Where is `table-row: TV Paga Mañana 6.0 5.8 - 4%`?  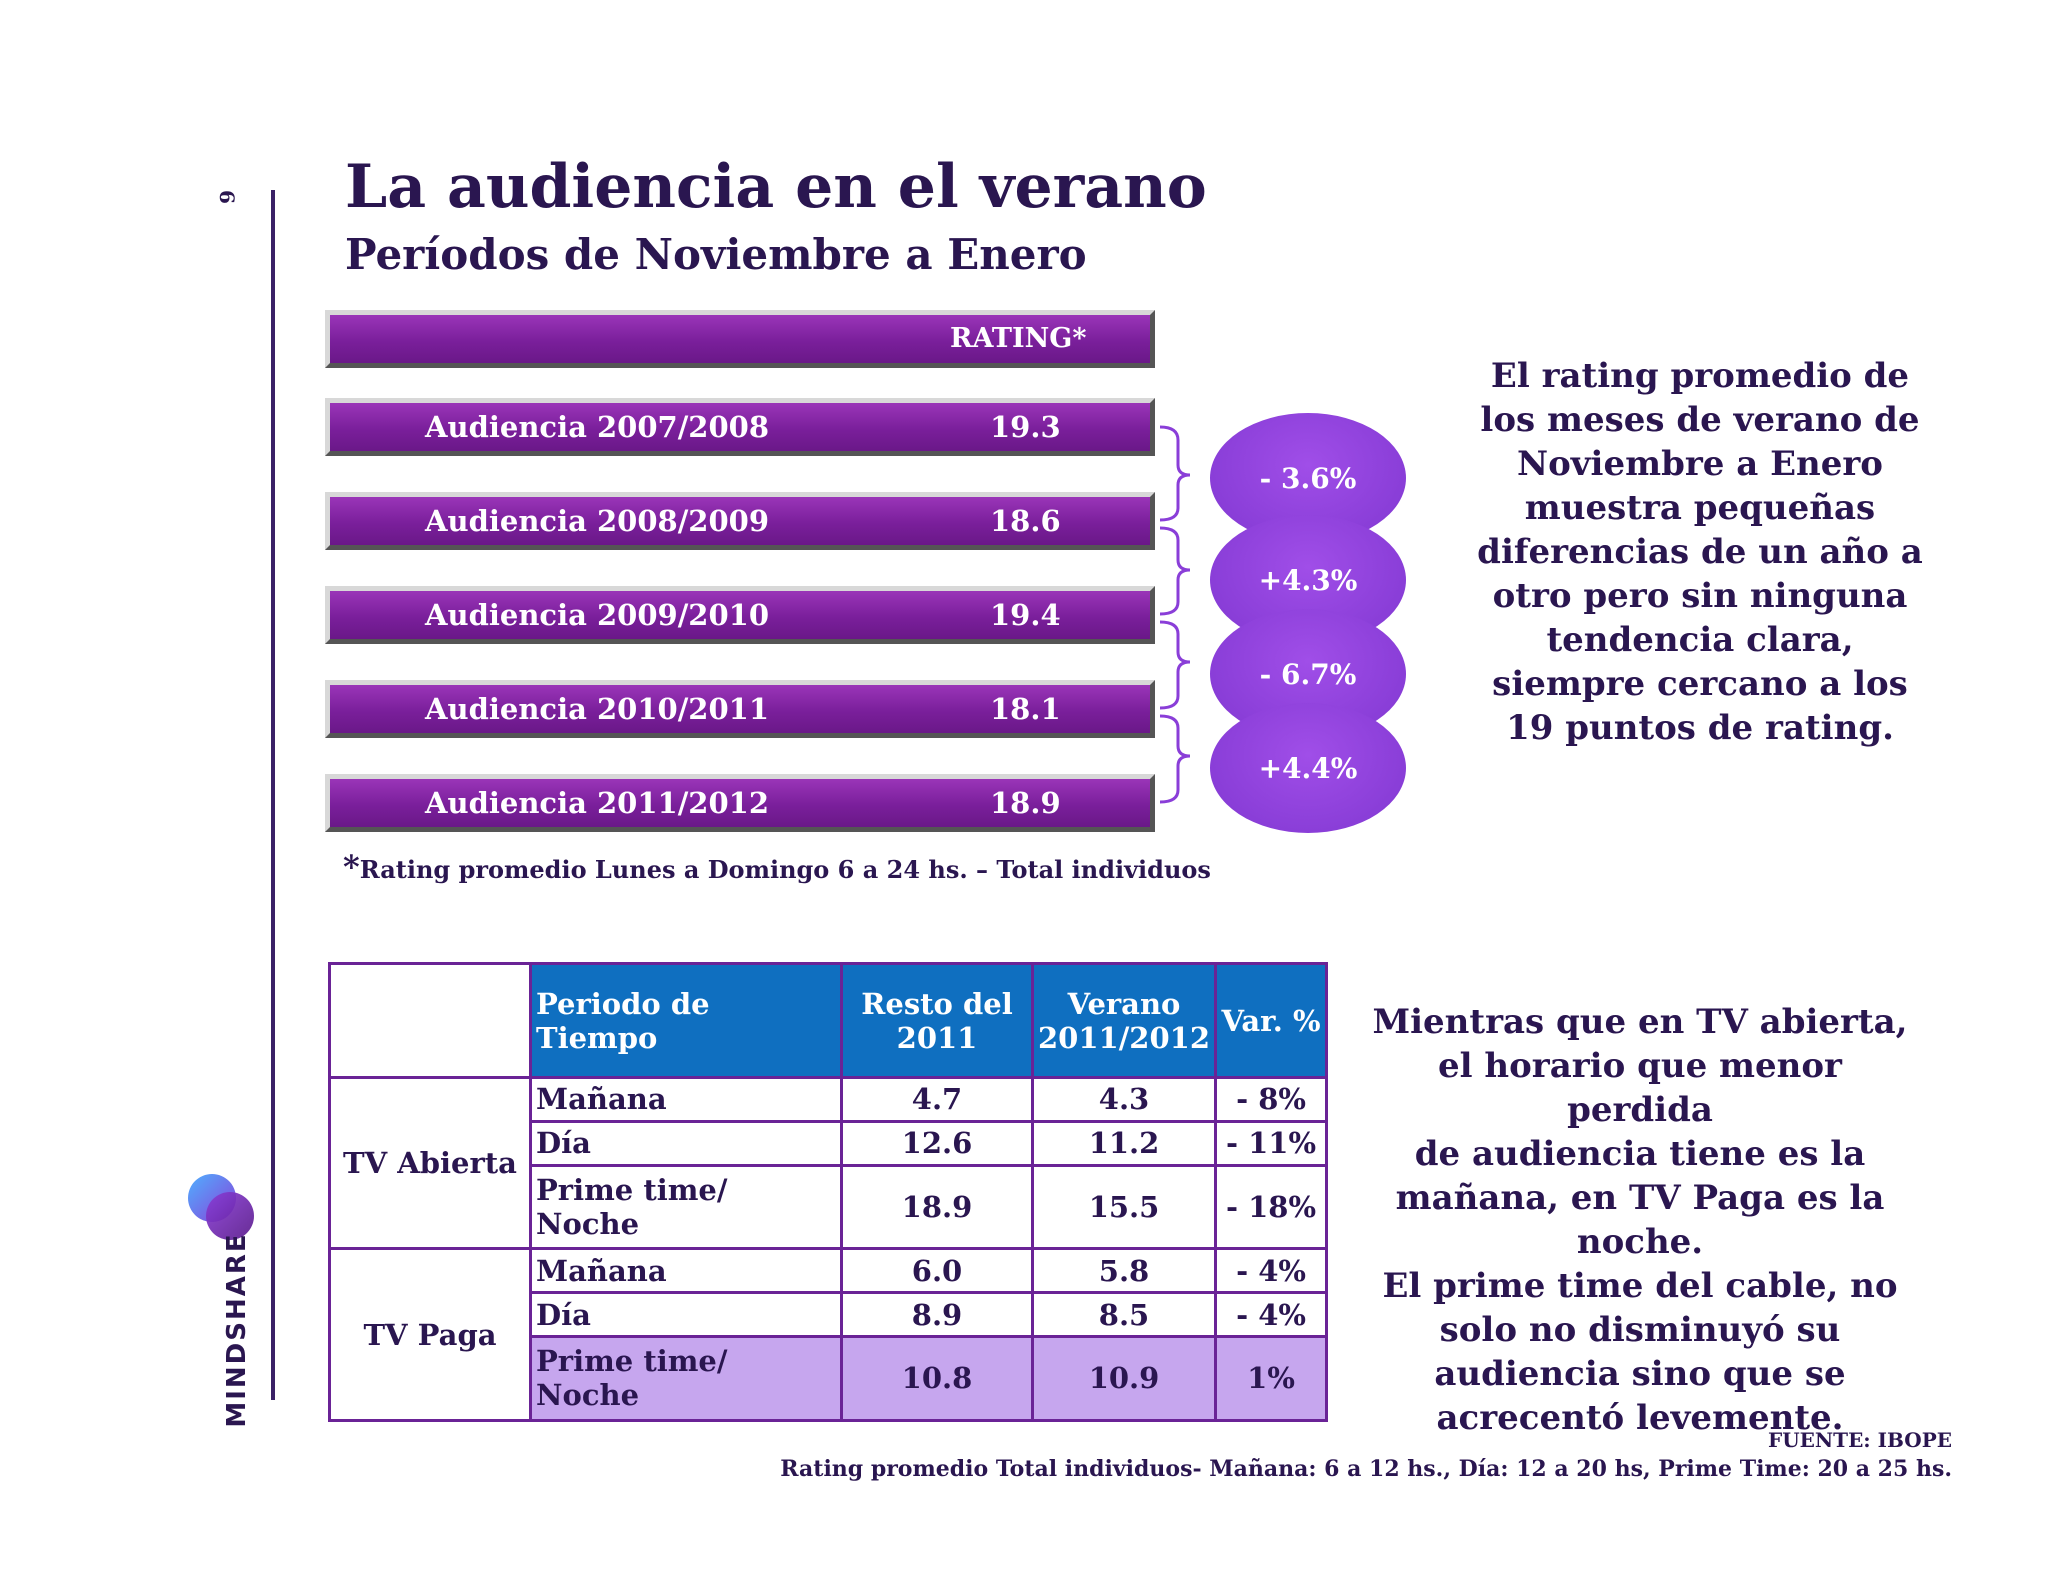
table-row: TV Paga Mañana 6.0 5.8 - 4% is located at coordinates (828, 1334).